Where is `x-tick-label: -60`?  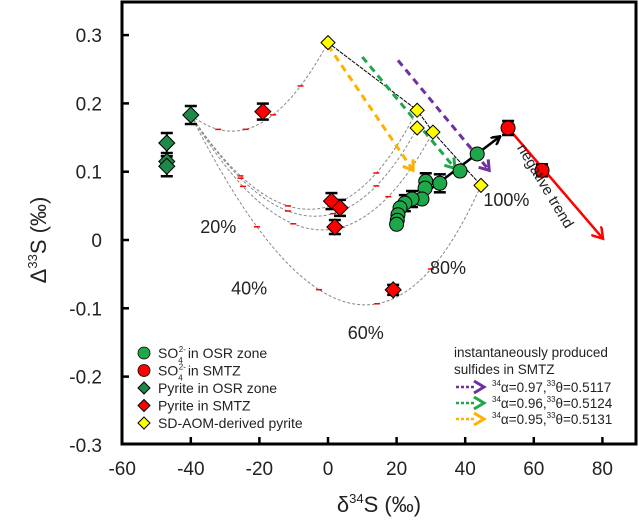 x-tick-label: -60 is located at coordinates (121, 469).